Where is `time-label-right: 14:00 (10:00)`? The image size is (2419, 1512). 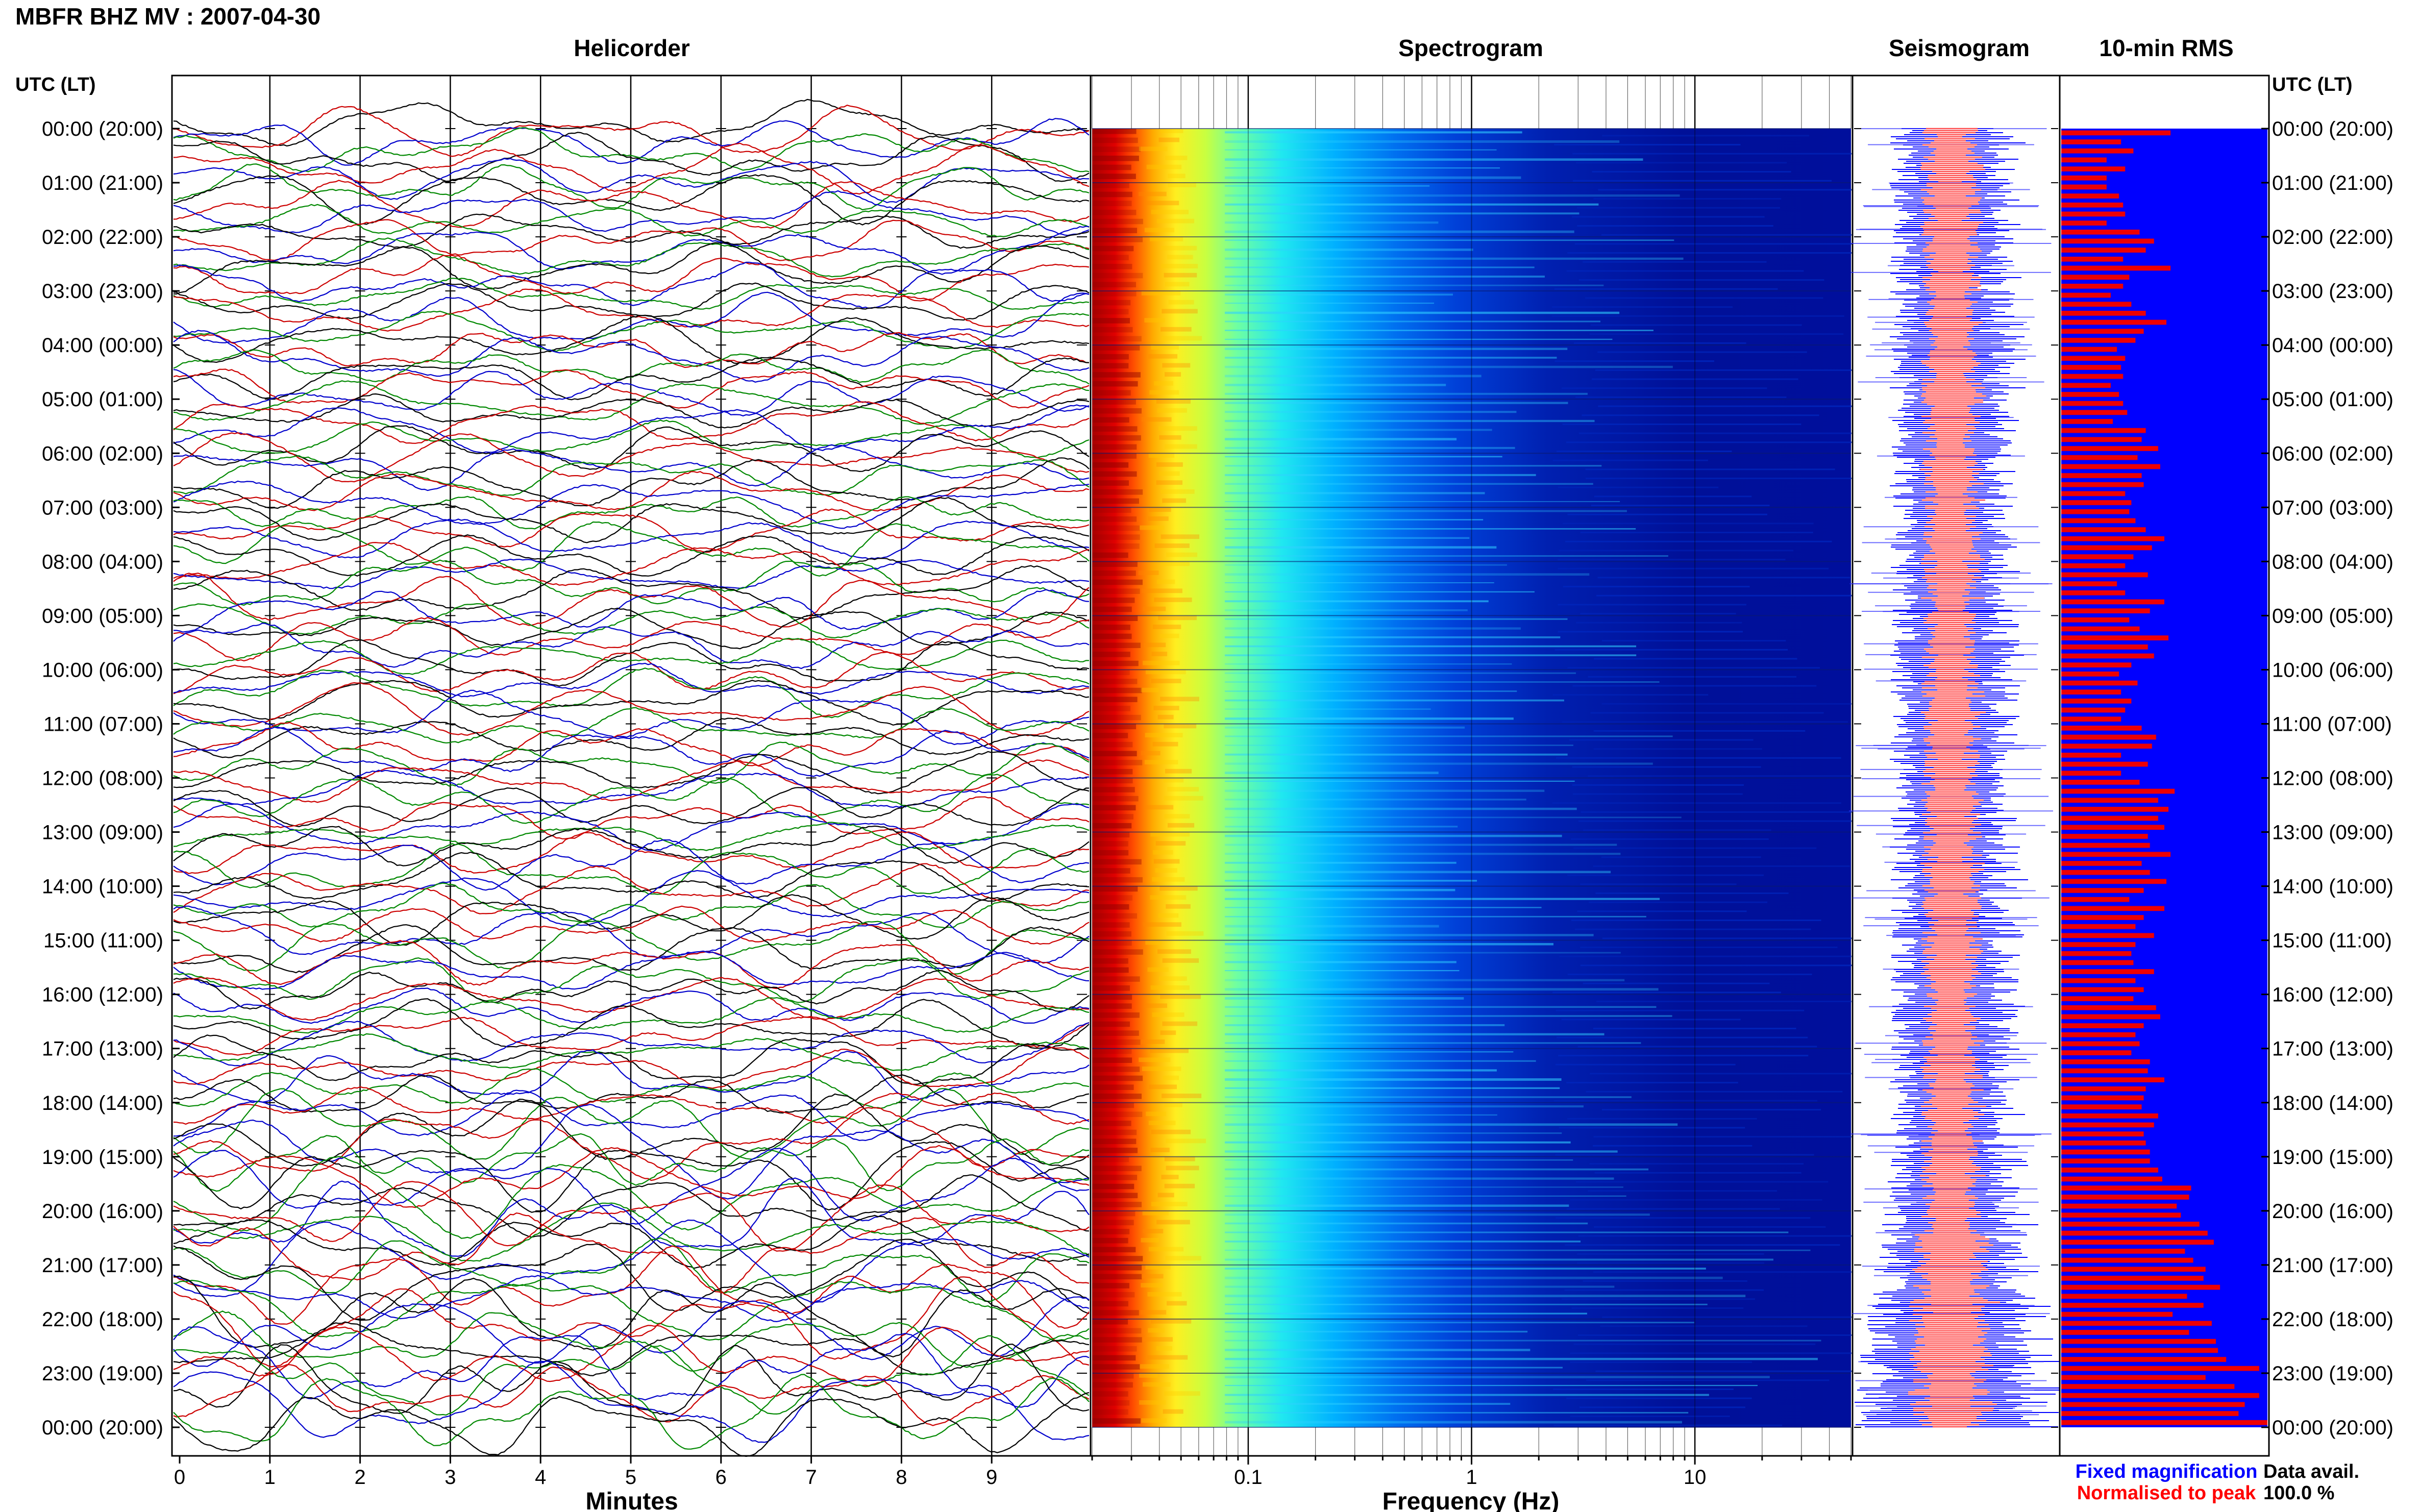
time-label-right: 14:00 (10:00) is located at coordinates (2332, 887).